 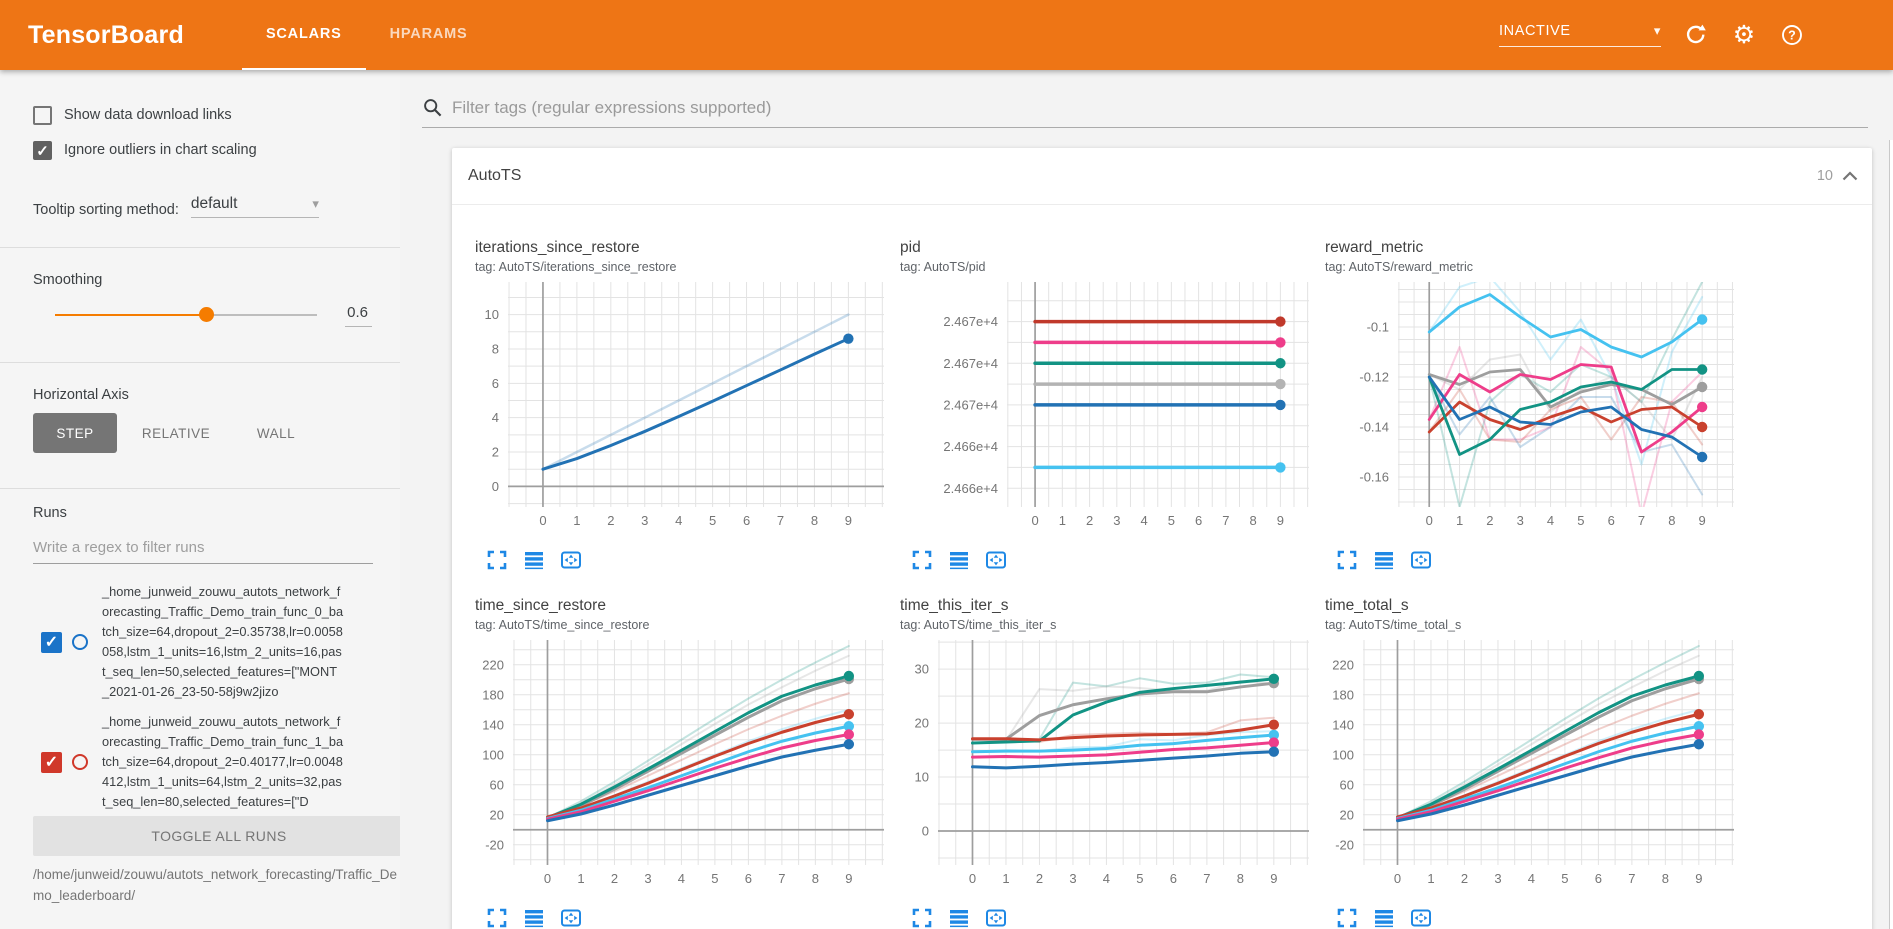 I want to click on refresh-icon, so click(x=1696, y=35).